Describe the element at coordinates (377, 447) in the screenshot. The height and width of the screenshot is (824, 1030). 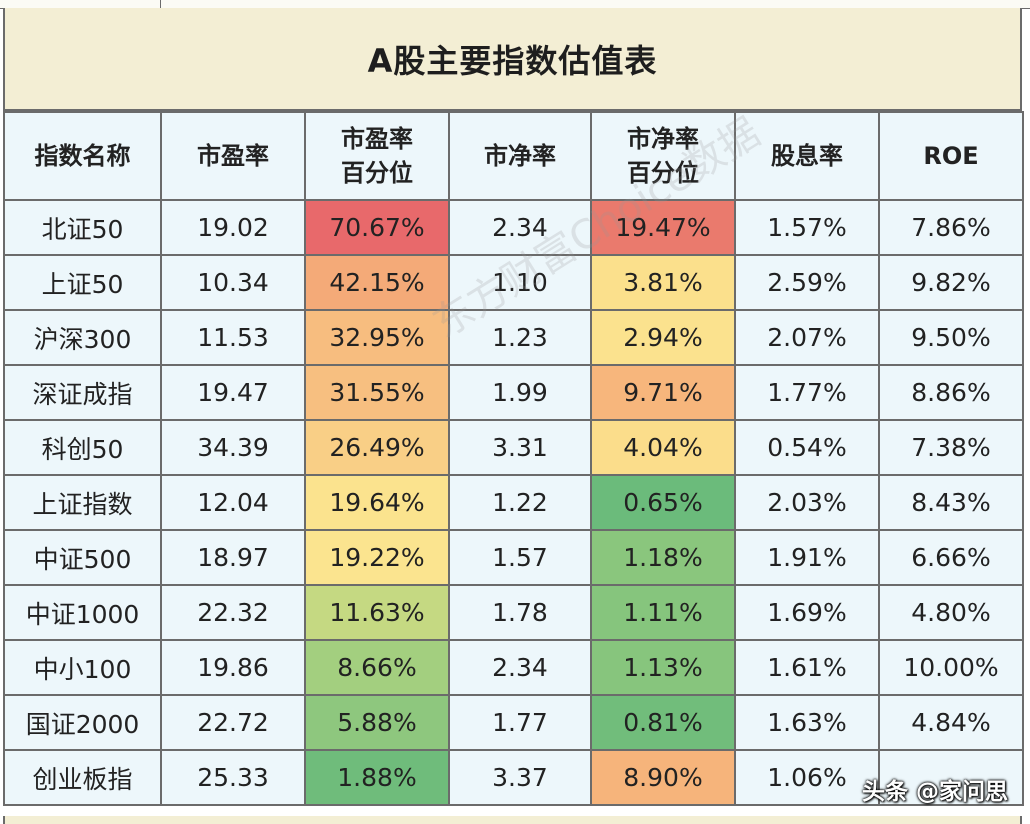
I see `pe-percentile-cell: 26.49%` at that location.